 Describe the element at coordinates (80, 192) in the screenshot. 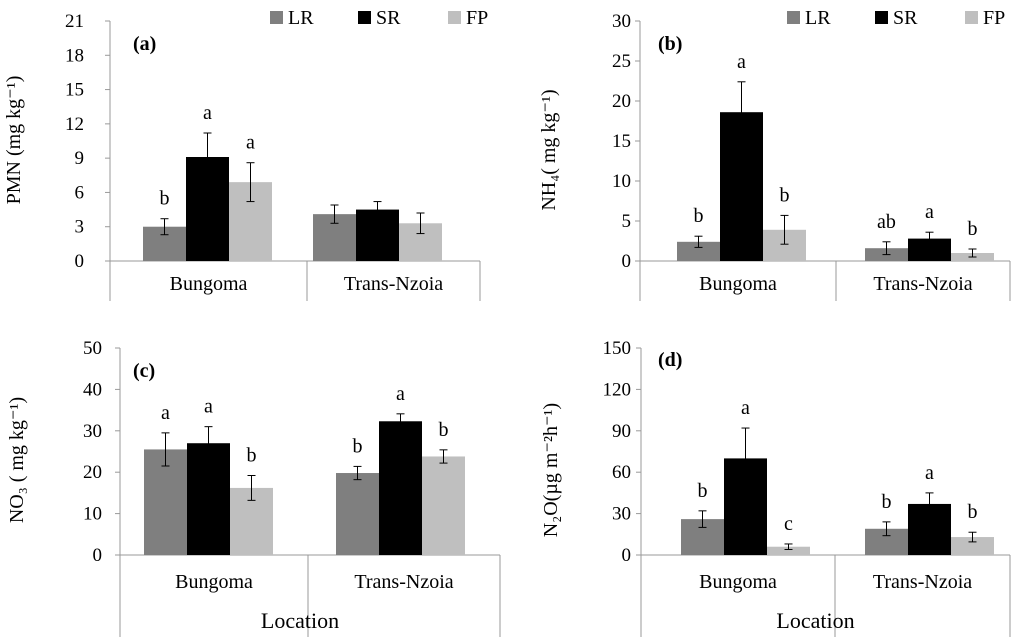

I see `y-tick-label: 6` at that location.